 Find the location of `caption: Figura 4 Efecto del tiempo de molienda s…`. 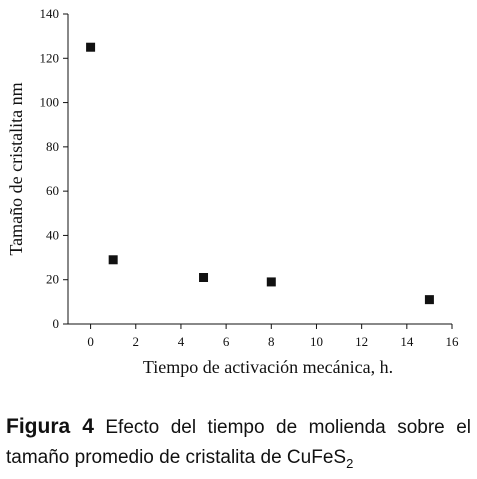

caption: Figura 4 Efecto del tiempo de molienda s… is located at coordinates (238, 445).